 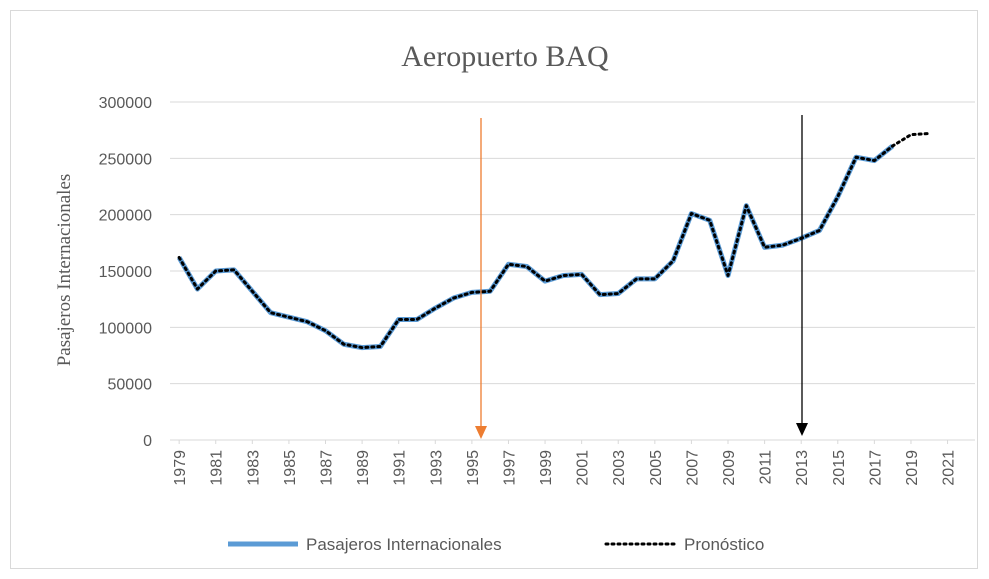 I want to click on chart-title: Aeropuerto BAQ, so click(x=505, y=56).